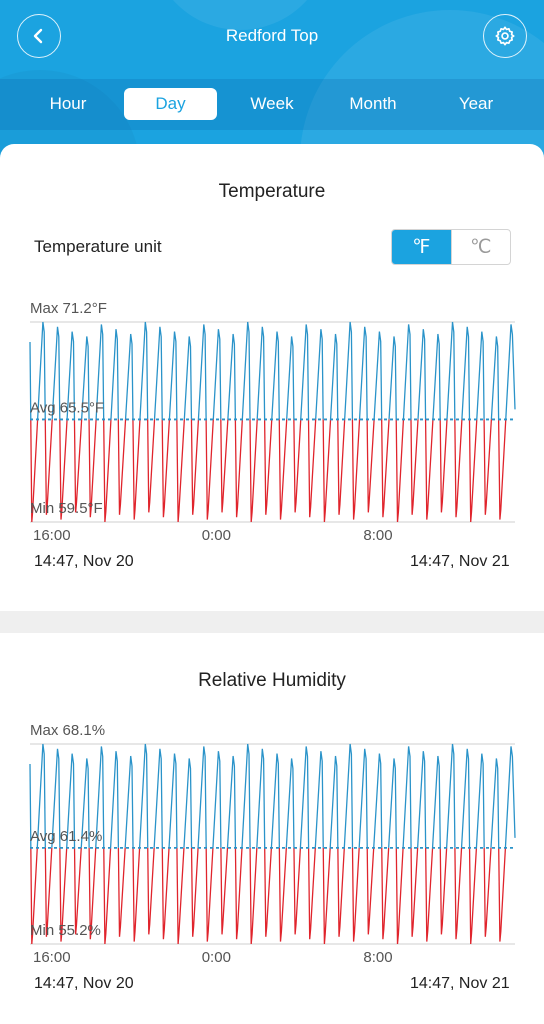  What do you see at coordinates (272, 191) in the screenshot?
I see `temperature-title: Temperature` at bounding box center [272, 191].